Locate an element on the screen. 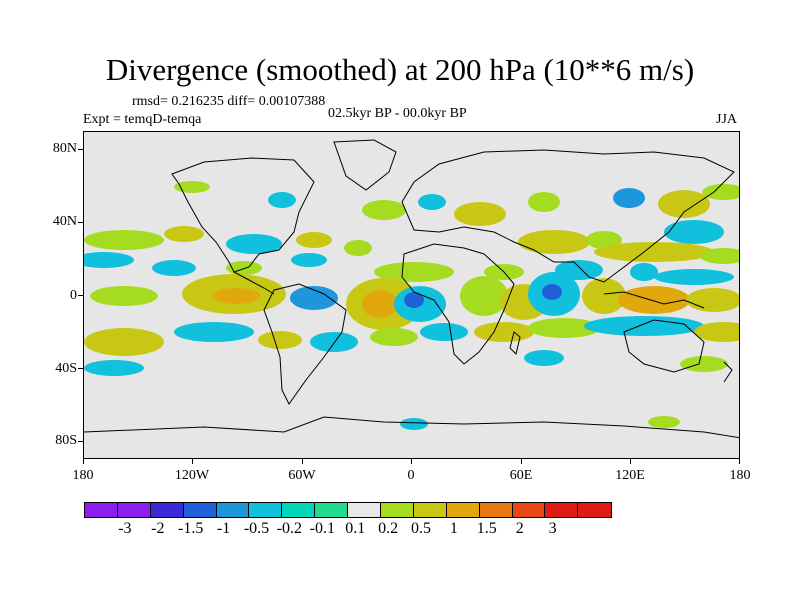 This screenshot has height=600, width=800. colorbar-label: -2 is located at coordinates (158, 528).